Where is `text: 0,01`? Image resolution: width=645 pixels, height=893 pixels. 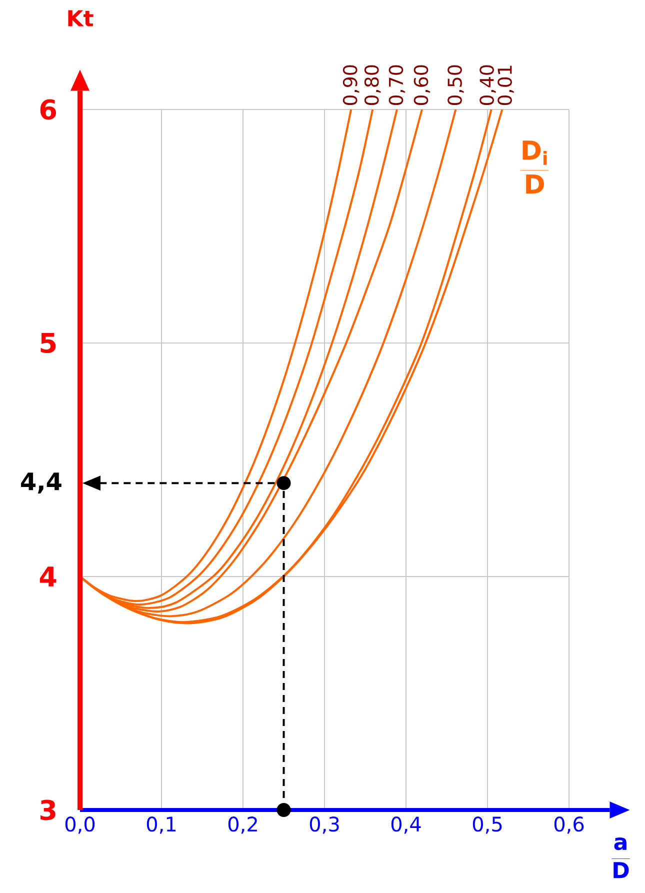
text: 0,01 is located at coordinates (506, 86).